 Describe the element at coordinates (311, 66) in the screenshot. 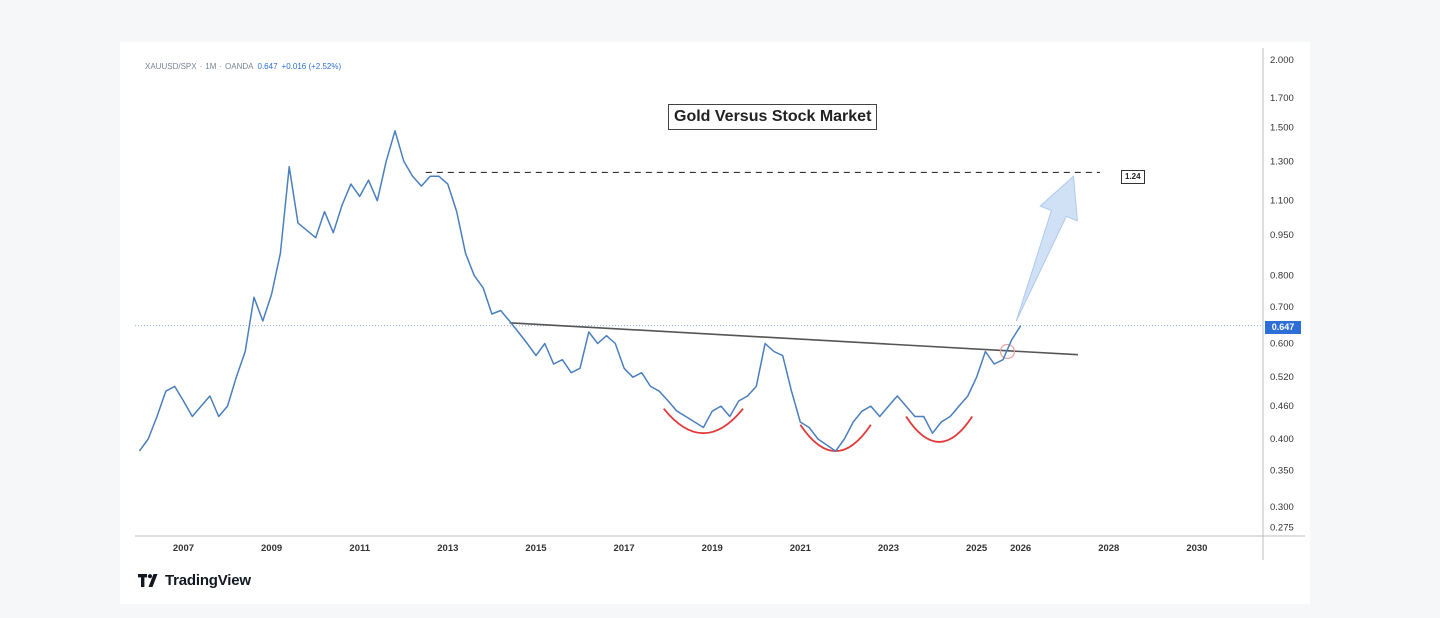

I see `change-value: +0.016 (+2.52%)` at that location.